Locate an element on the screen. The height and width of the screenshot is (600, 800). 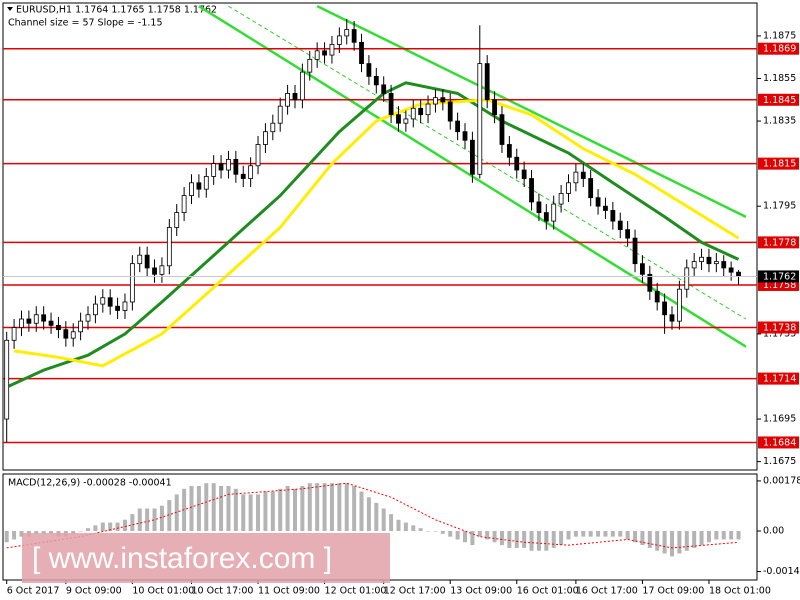
watermark-text: [ www.instaforex.com ] is located at coordinates (182, 558).